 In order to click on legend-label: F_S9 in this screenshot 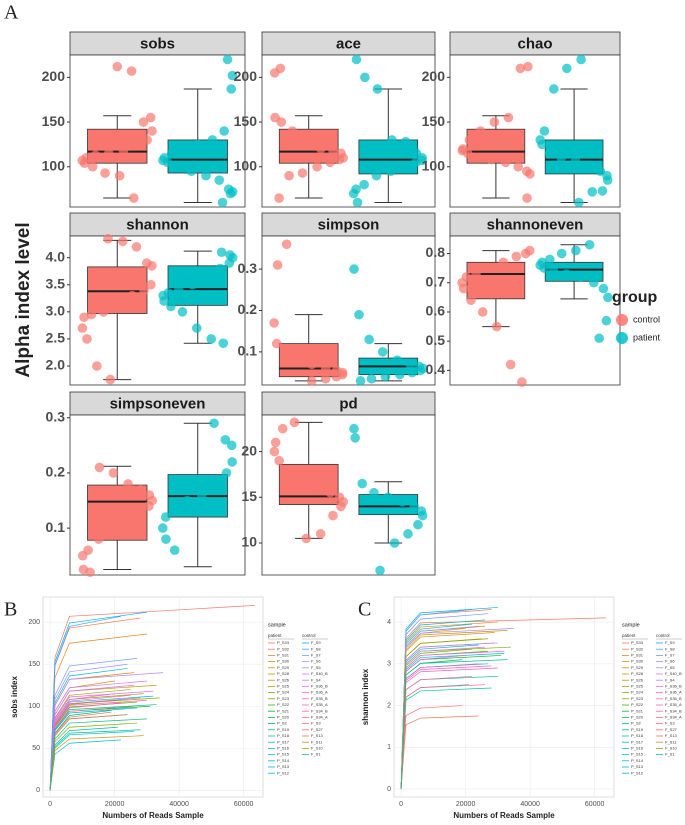, I will do `click(316, 642)`.